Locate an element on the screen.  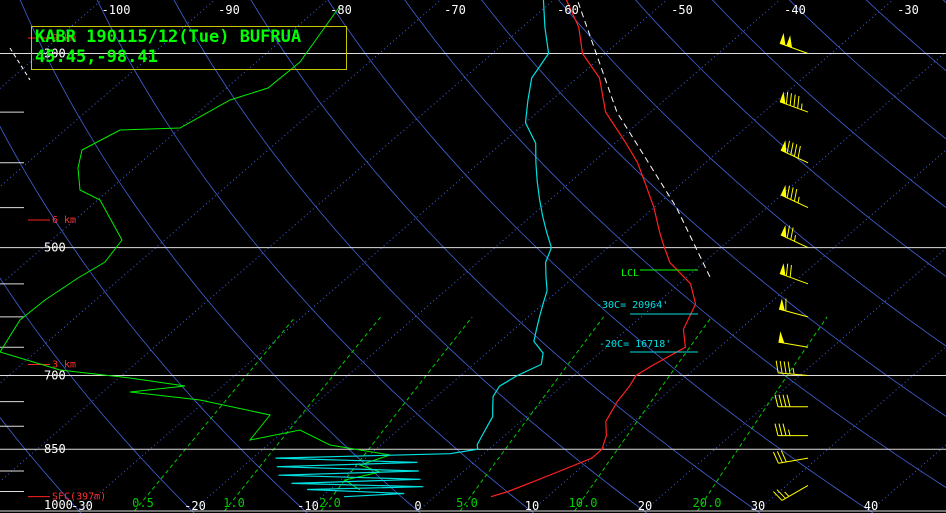
top-temp-label: -60 is located at coordinates (568, 10).